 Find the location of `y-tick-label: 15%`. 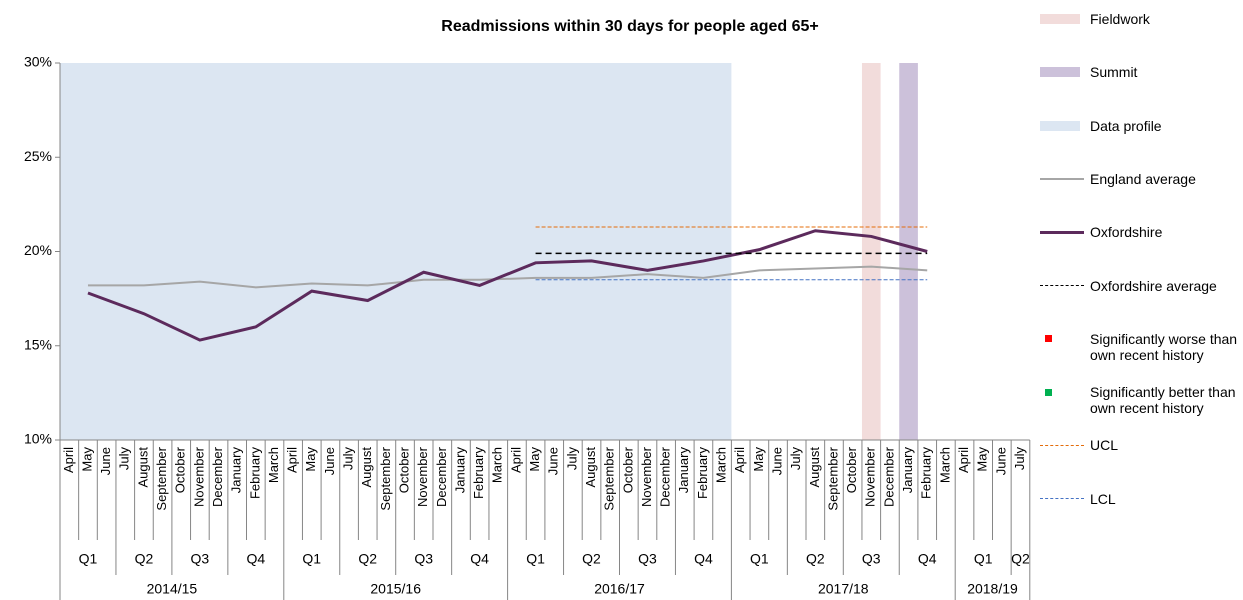

y-tick-label: 15% is located at coordinates (38, 344).